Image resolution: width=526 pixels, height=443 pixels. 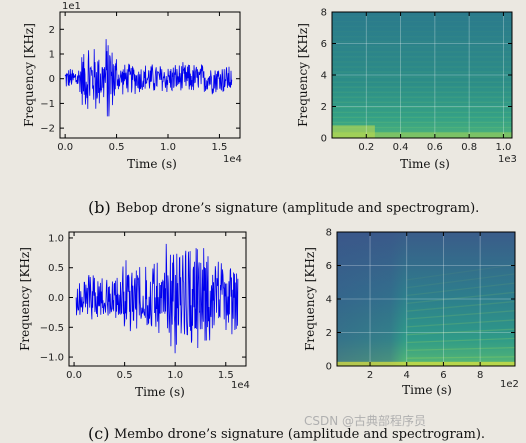 I want to click on x-tick-label: 0.8, so click(x=469, y=147).